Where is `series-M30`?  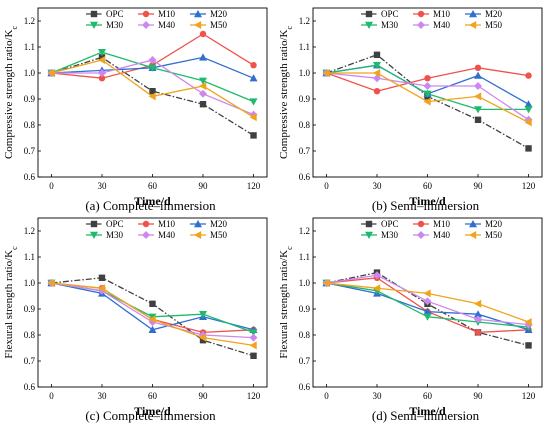
series-M30 is located at coordinates (152, 77).